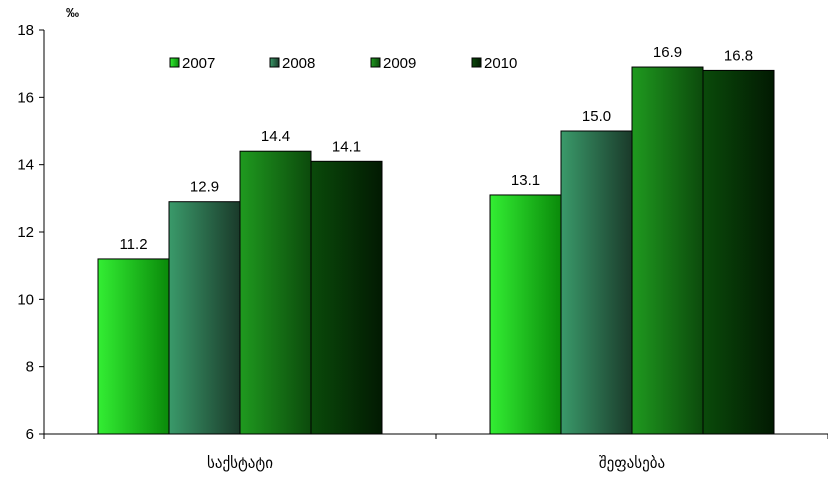 This screenshot has height=478, width=828. I want to click on y-tick-label: 18, so click(25, 30).